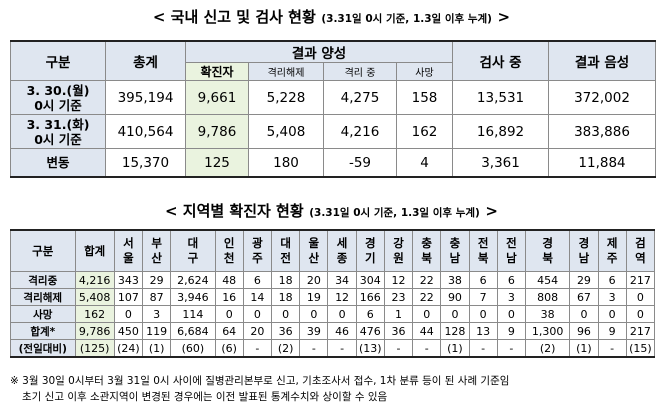 The image size is (663, 412). What do you see at coordinates (217, 97) in the screenshot?
I see `cell-confirmed: 9,661` at bounding box center [217, 97].